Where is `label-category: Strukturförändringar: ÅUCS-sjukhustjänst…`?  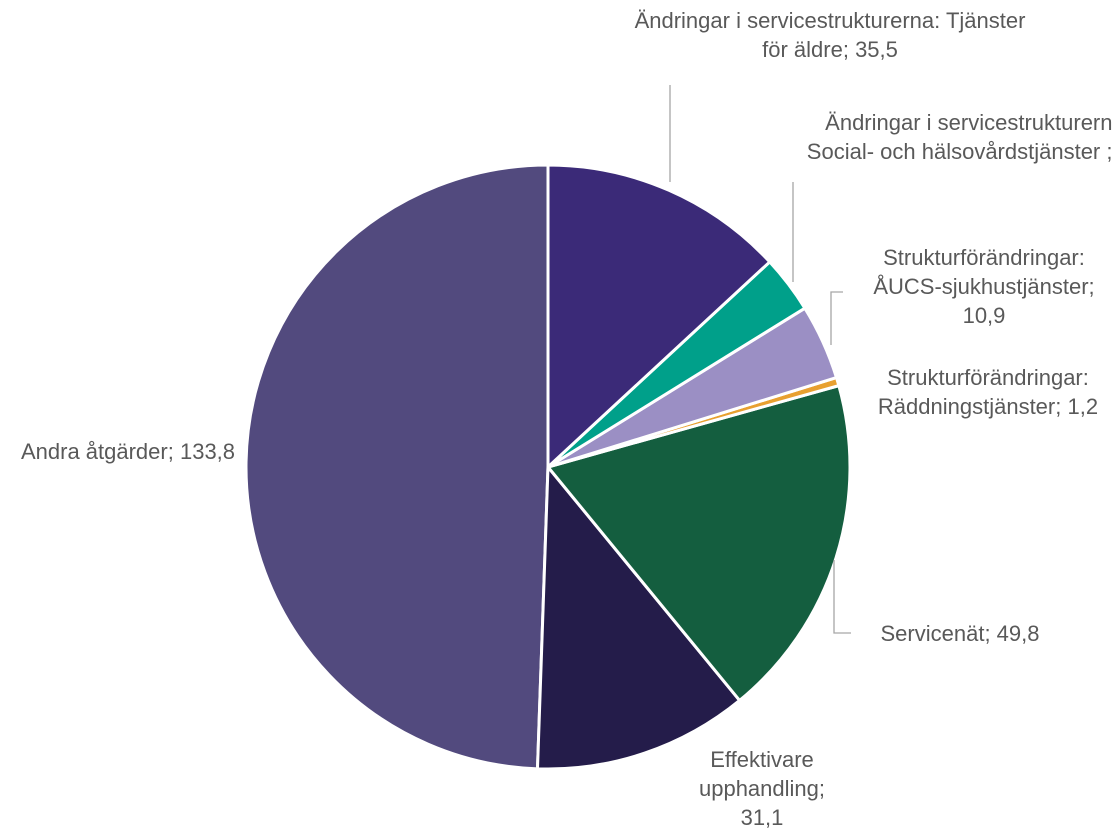 label-category: Strukturförändringar: ÅUCS-sjukhustjänst… is located at coordinates (981, 272).